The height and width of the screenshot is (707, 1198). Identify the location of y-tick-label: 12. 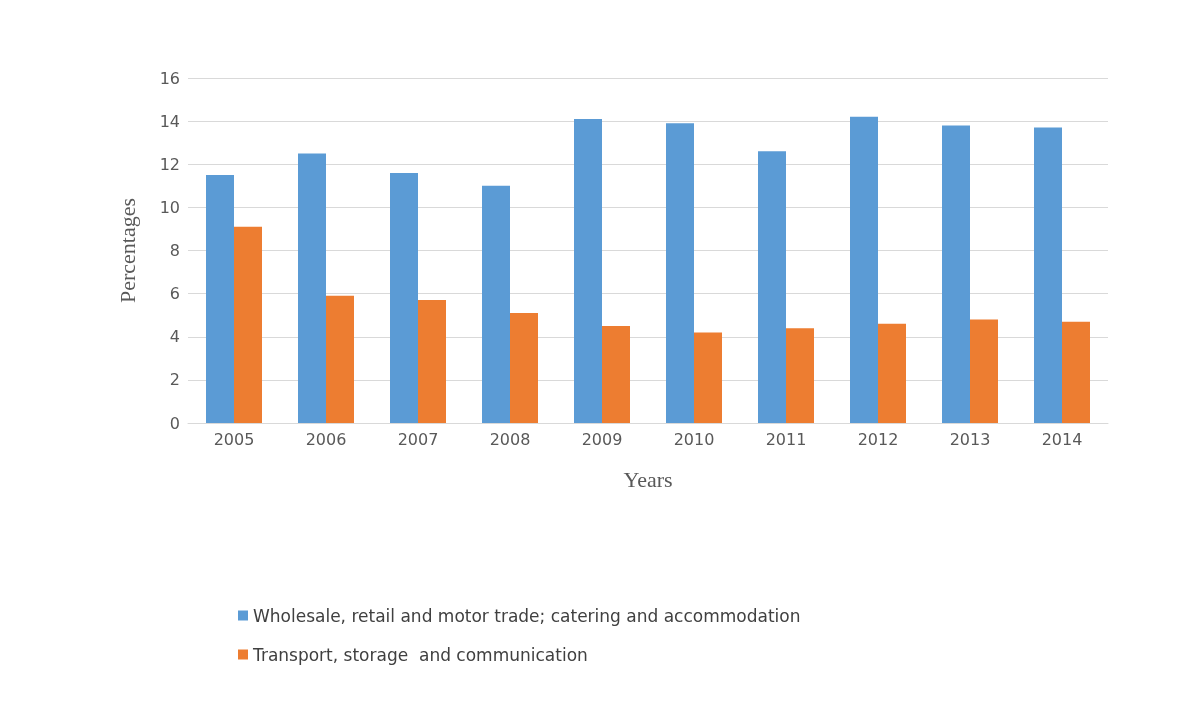
(169, 164).